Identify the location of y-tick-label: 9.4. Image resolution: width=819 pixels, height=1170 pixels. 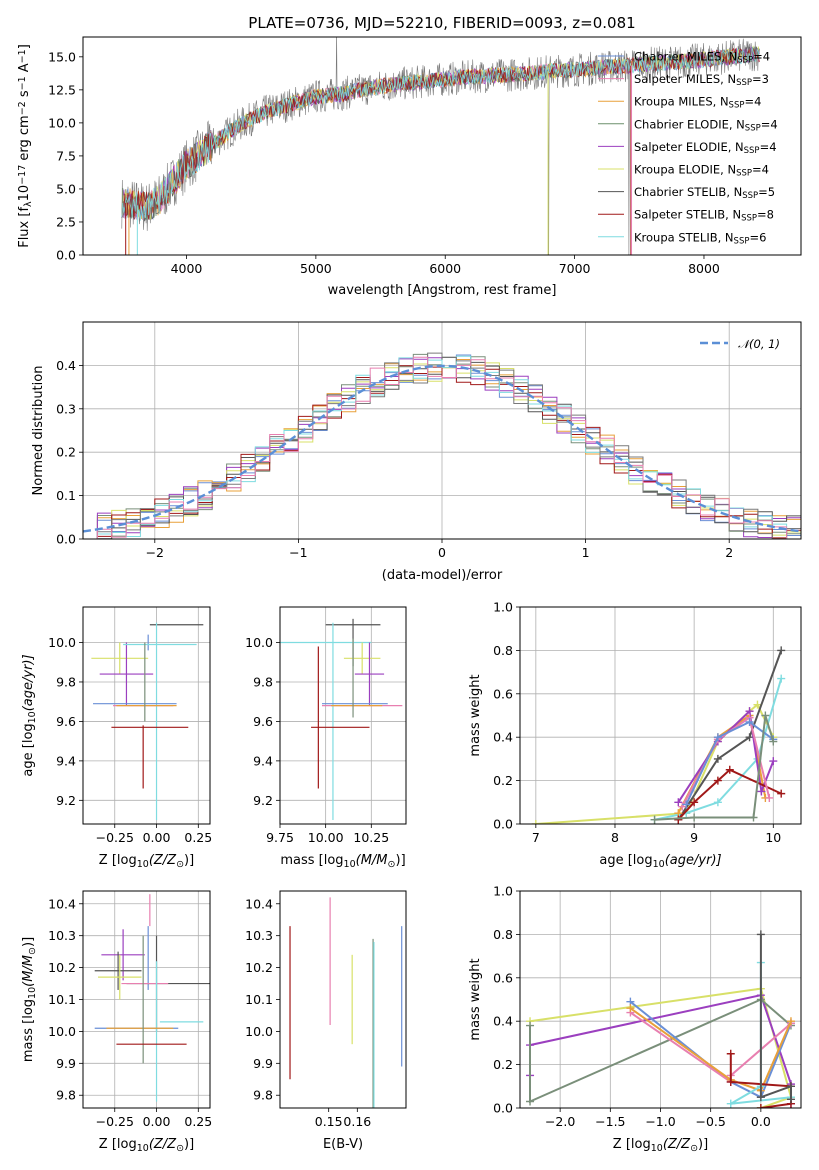
(66, 760).